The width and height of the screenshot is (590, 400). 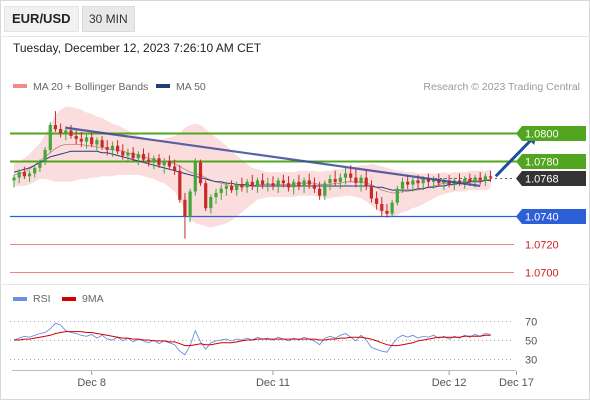 What do you see at coordinates (69, 299) in the screenshot?
I see `legend-swatch-9ma` at bounding box center [69, 299].